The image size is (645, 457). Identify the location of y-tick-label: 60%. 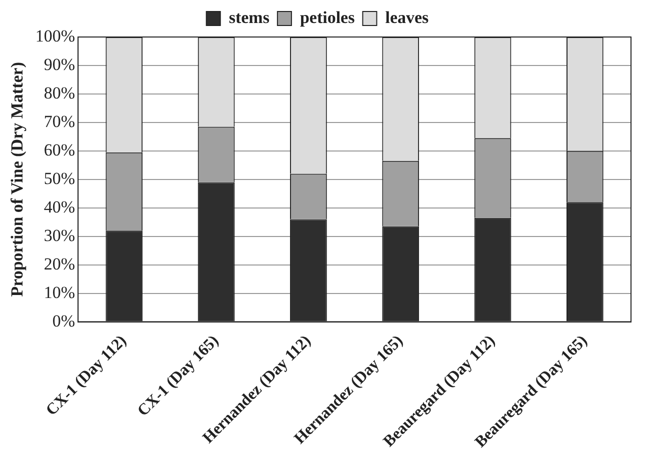
(60, 150).